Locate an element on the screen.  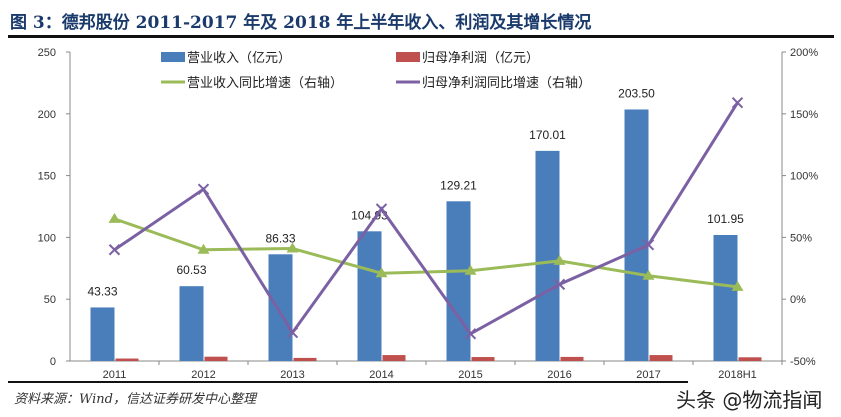
right-tick-label: 50% is located at coordinates (801, 238).